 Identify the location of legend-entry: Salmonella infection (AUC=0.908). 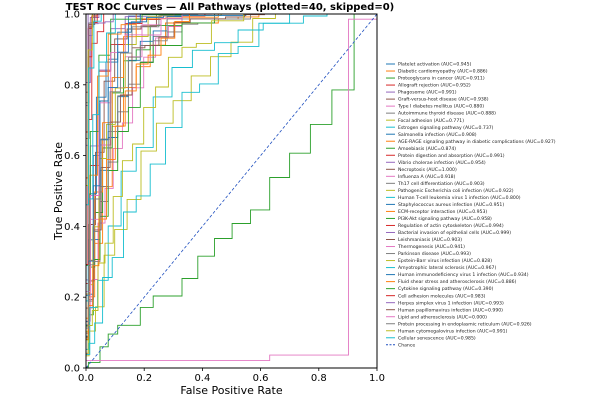
(437, 135).